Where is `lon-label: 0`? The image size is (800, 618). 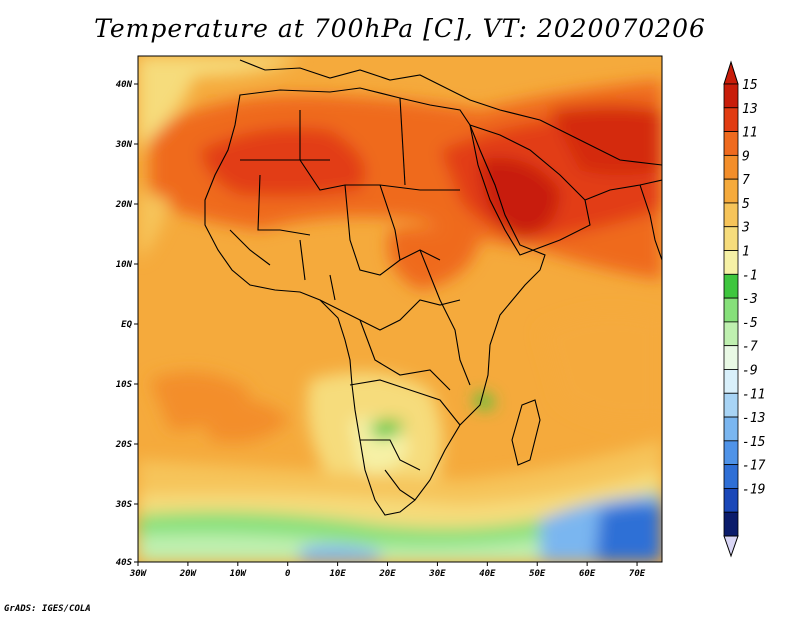 lon-label: 0 is located at coordinates (288, 574).